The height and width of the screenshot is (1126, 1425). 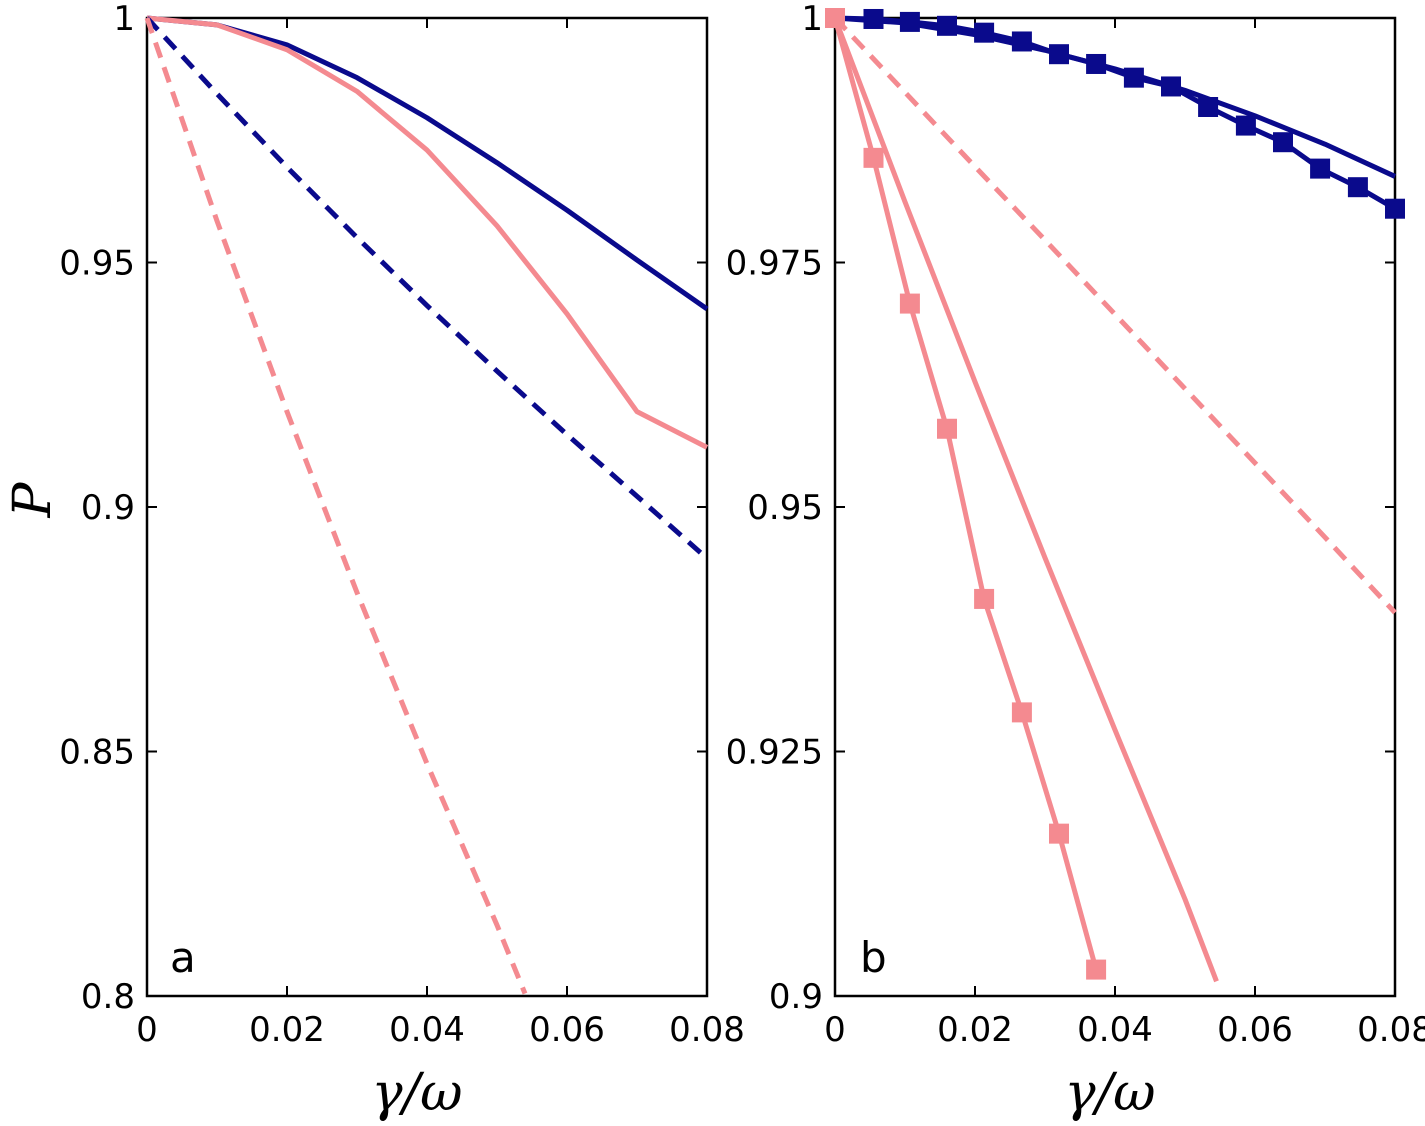 What do you see at coordinates (812, 19) in the screenshot?
I see `panel-b-y-tick-label: 1` at bounding box center [812, 19].